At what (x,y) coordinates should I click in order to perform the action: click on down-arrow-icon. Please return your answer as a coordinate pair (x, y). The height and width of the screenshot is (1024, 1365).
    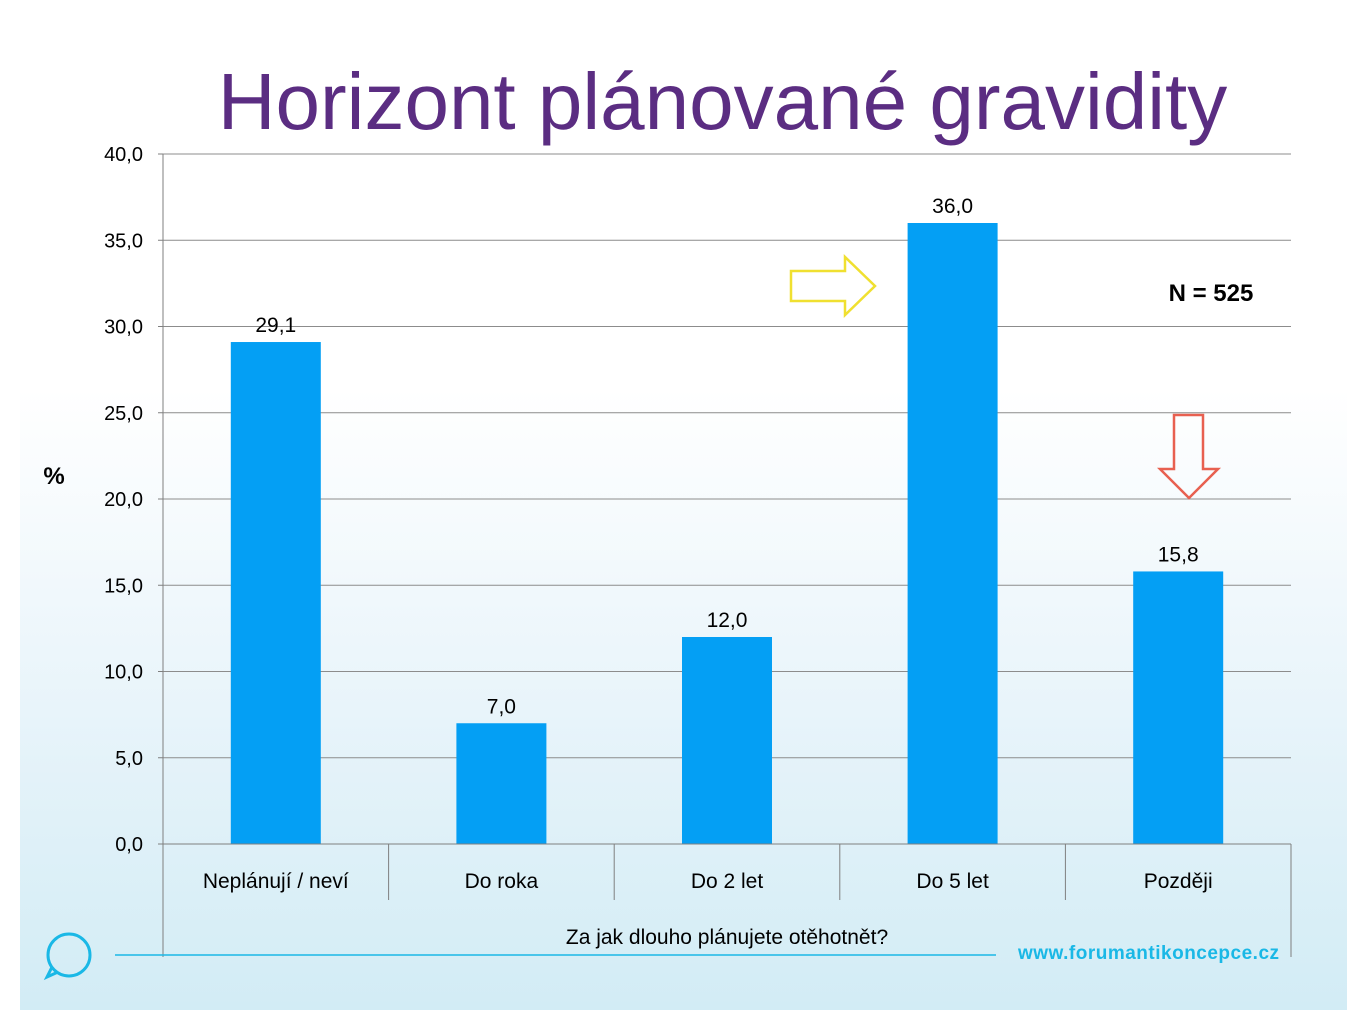
    Looking at the image, I should click on (1189, 456).